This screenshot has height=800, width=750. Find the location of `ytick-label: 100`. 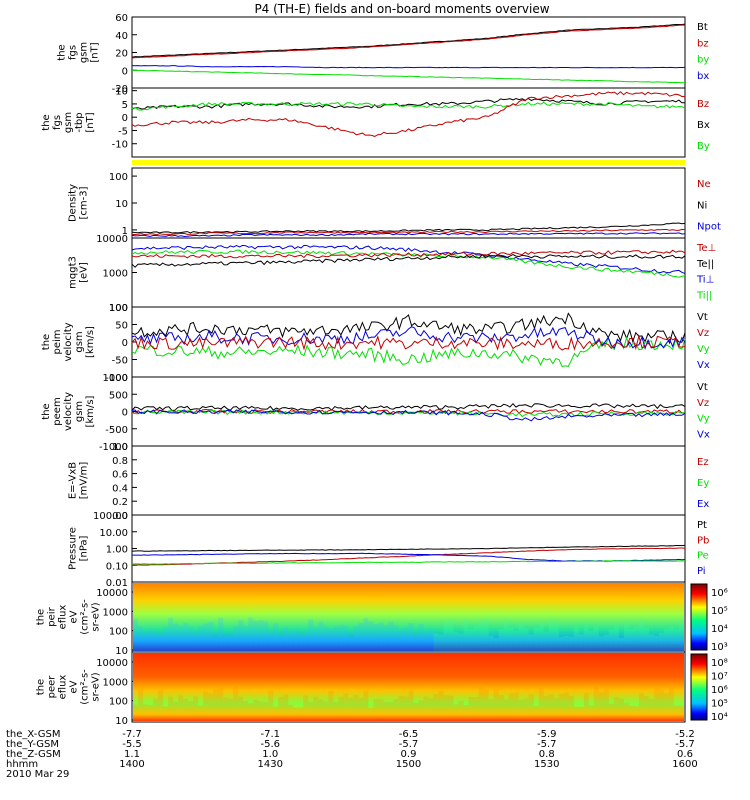

ytick-label: 100 is located at coordinates (118, 632).